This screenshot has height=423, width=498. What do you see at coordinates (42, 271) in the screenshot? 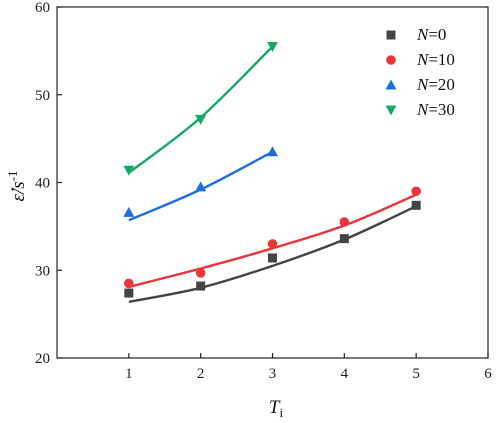
I see `y-tick-label: 30` at bounding box center [42, 271].